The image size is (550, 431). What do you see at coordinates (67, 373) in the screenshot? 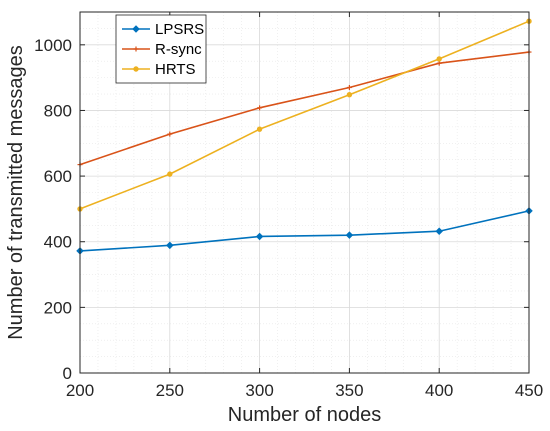
I see `y-tick-label: 0` at bounding box center [67, 373].